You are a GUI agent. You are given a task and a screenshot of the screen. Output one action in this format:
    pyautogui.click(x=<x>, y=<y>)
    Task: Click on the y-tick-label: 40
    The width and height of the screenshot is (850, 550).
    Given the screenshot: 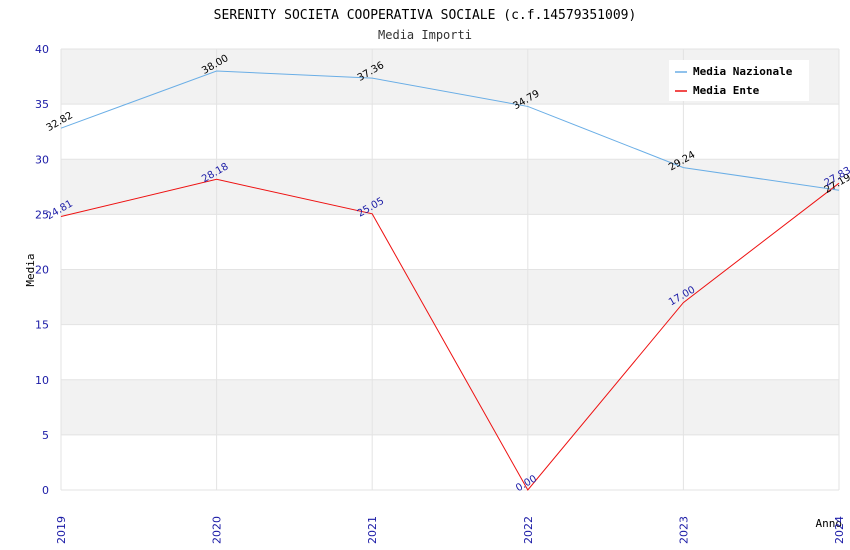 What is the action you would take?
    pyautogui.click(x=42, y=49)
    